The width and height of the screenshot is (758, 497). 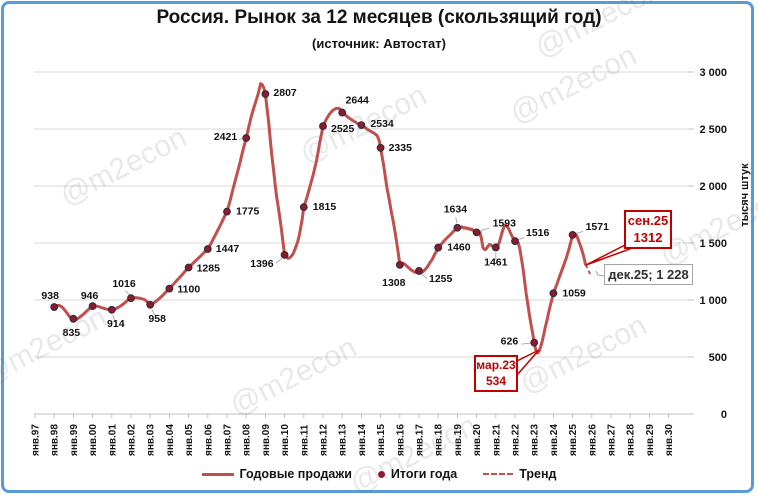 What do you see at coordinates (151, 440) in the screenshot?
I see `svg-text: янв.03` at bounding box center [151, 440].